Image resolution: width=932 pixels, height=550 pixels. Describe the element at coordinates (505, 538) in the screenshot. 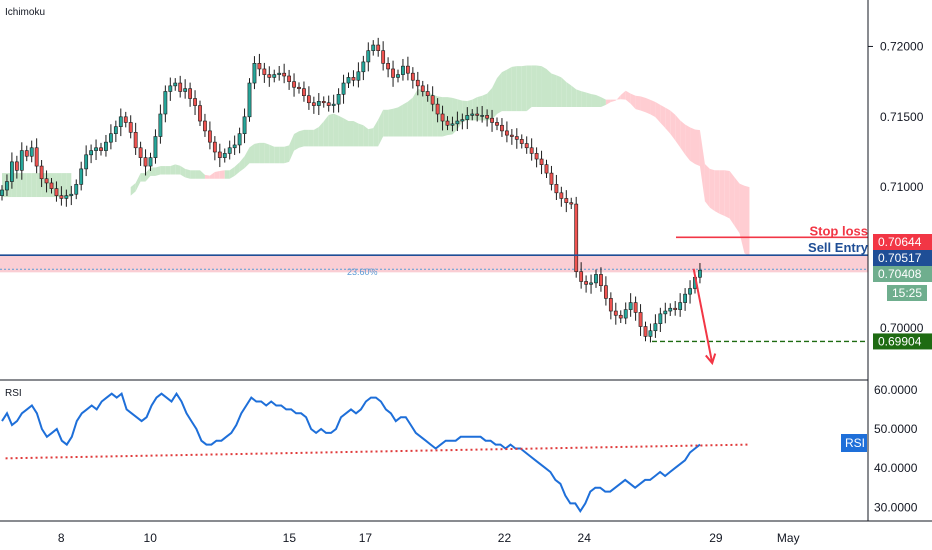

I see `date-tick-label: 22` at that location.